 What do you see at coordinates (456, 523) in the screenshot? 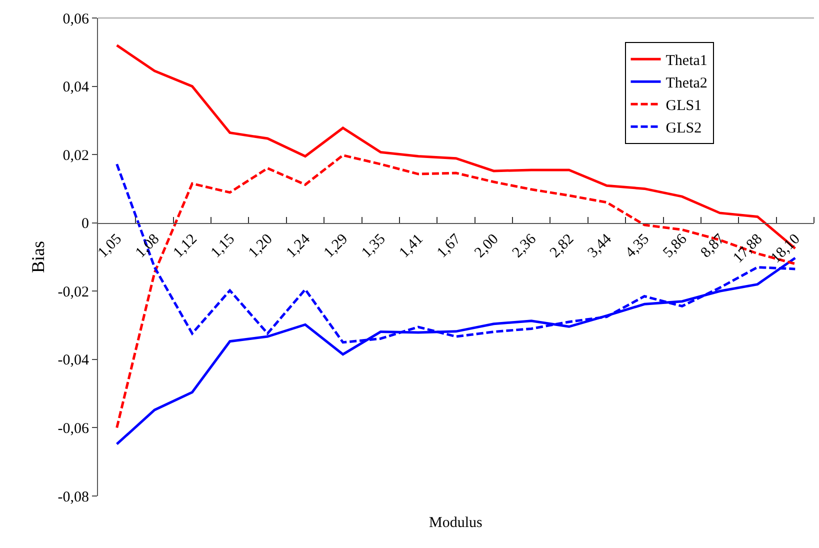
I see `x-axis-title: Modulus` at bounding box center [456, 523].